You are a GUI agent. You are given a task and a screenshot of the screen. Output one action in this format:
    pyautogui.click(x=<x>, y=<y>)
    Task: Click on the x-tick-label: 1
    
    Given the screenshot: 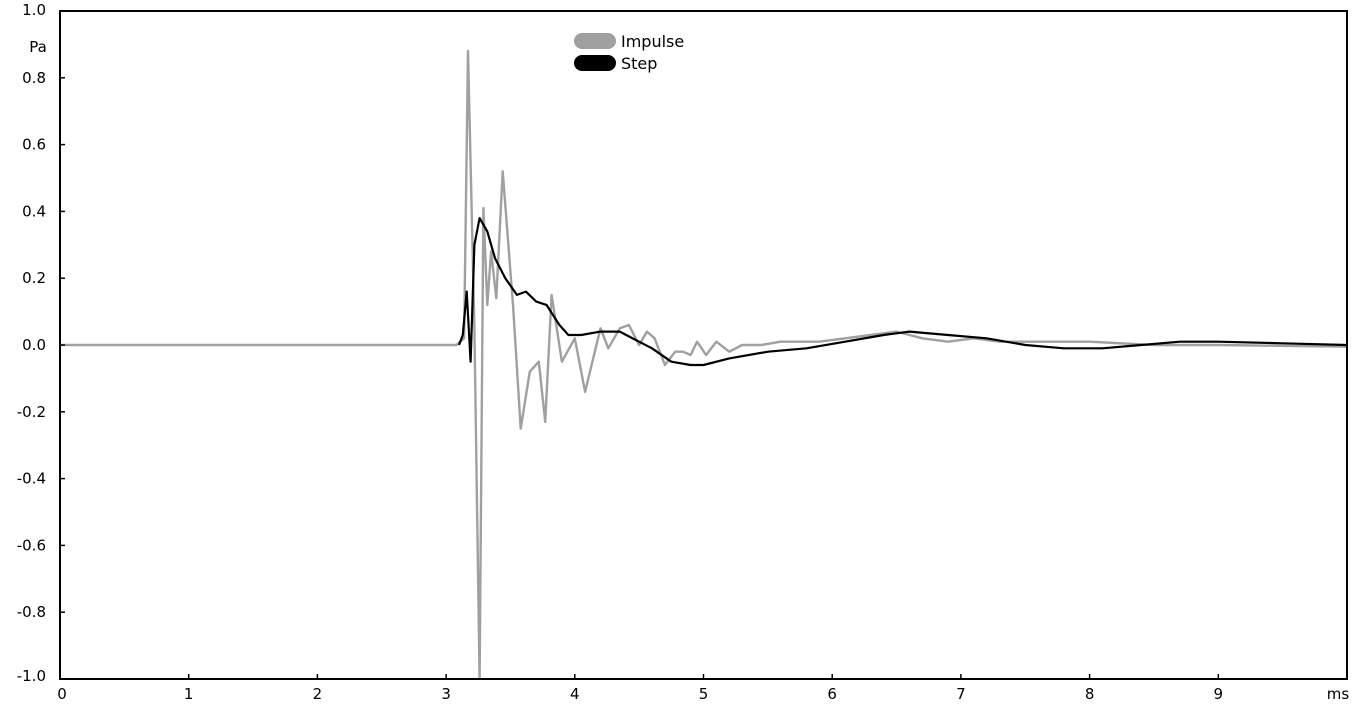 What is the action you would take?
    pyautogui.click(x=189, y=694)
    